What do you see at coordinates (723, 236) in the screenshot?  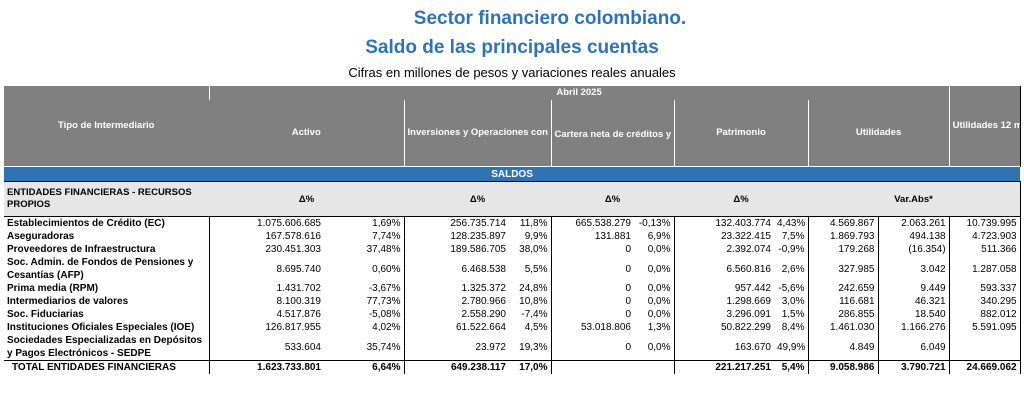 I see `patrimonio-value: 23.322.415` at bounding box center [723, 236].